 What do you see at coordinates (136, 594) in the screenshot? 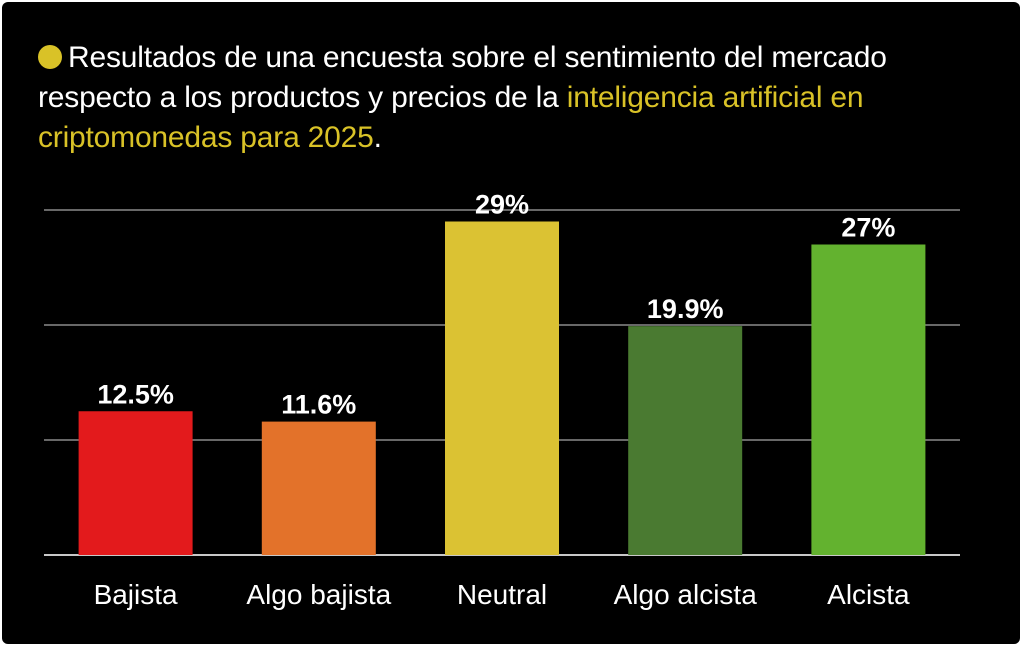
I see `category-label: Bajista` at bounding box center [136, 594].